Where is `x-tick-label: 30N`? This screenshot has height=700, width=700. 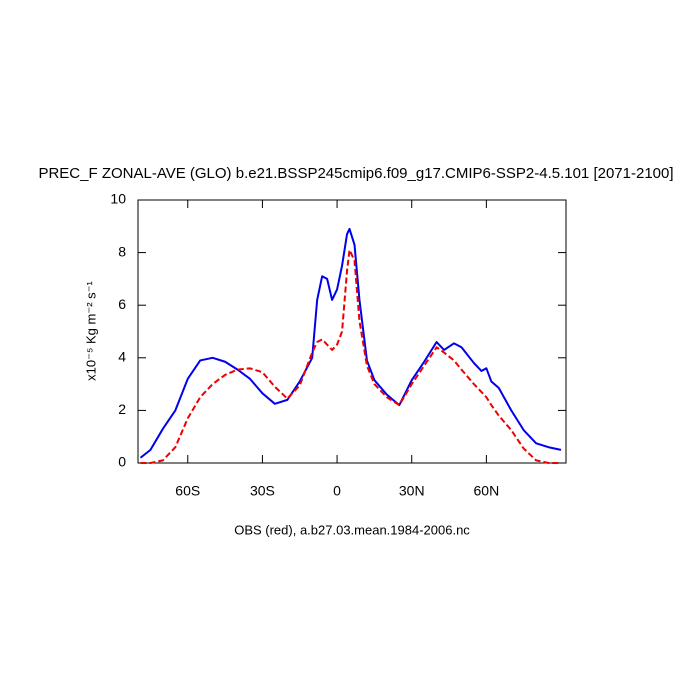
x-tick-label: 30N is located at coordinates (412, 491).